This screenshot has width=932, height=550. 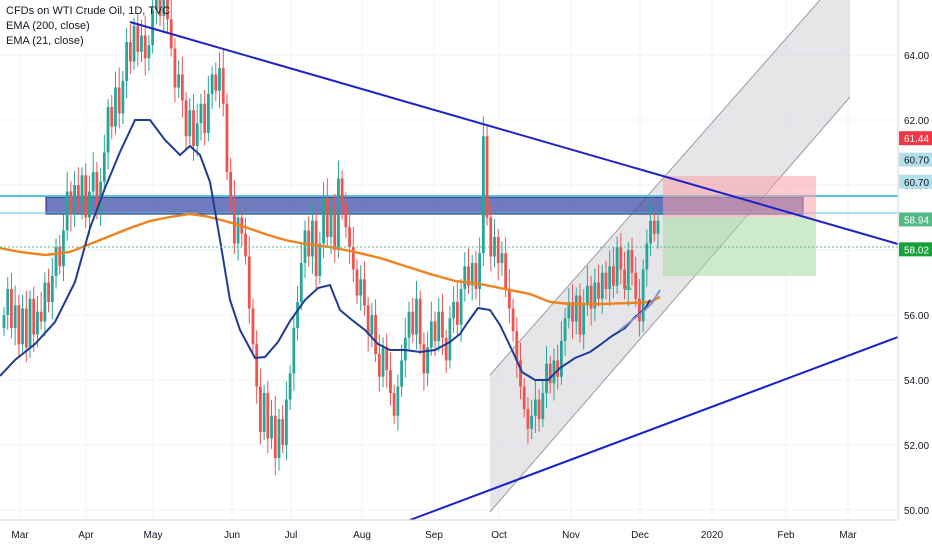 What do you see at coordinates (916, 446) in the screenshot?
I see `y-tick-label: 52.00` at bounding box center [916, 446].